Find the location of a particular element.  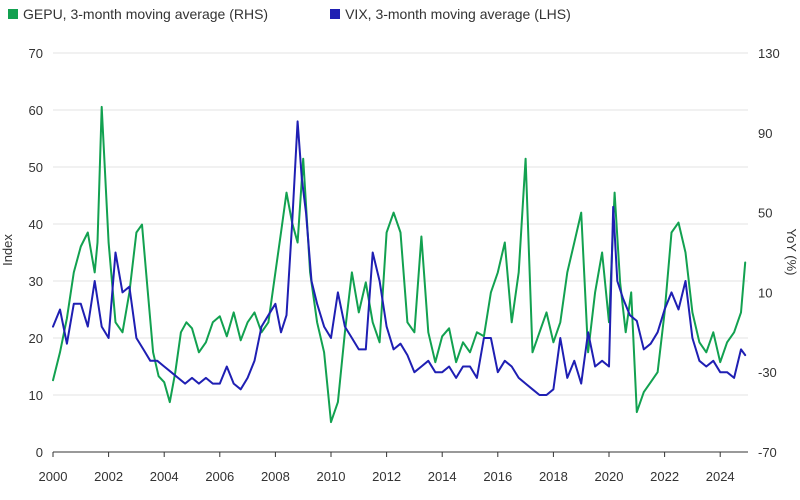

legend-item-gepu: GEPU, 3-month moving average (RHS) is located at coordinates (138, 14).